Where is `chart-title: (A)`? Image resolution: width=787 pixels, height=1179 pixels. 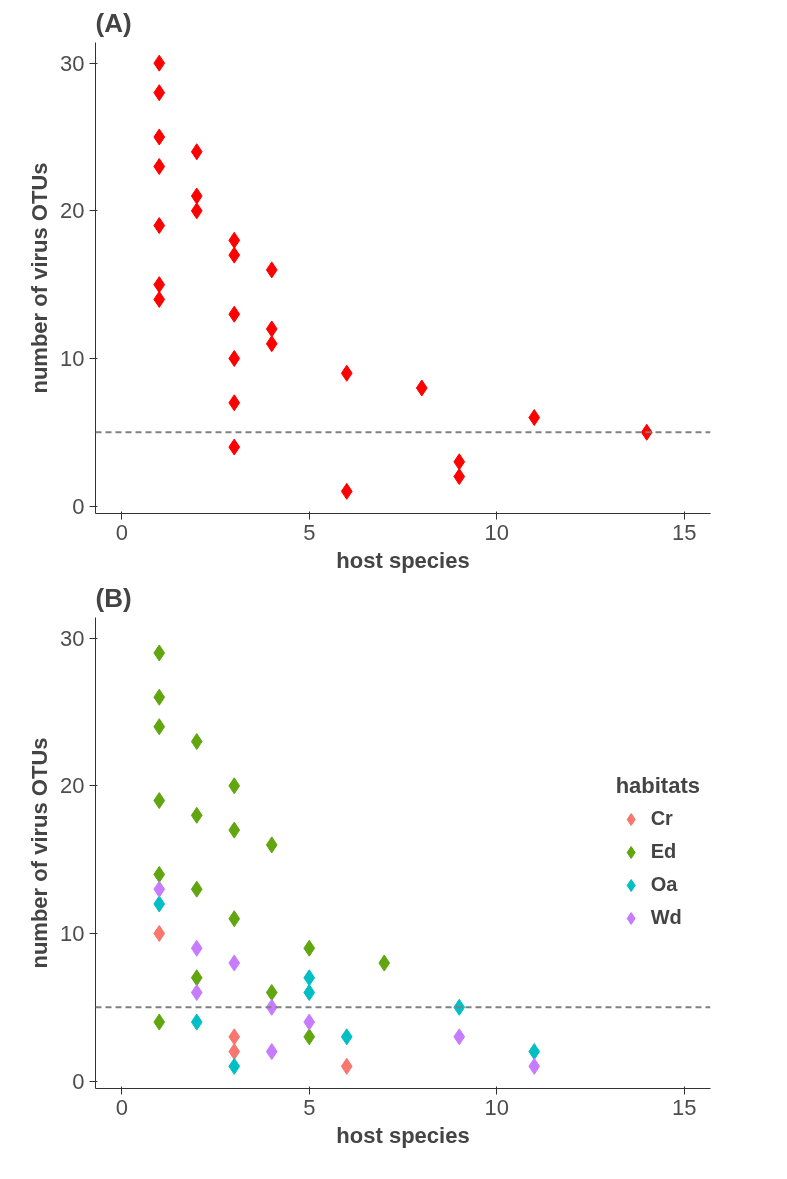
chart-title: (A) is located at coordinates (113, 22).